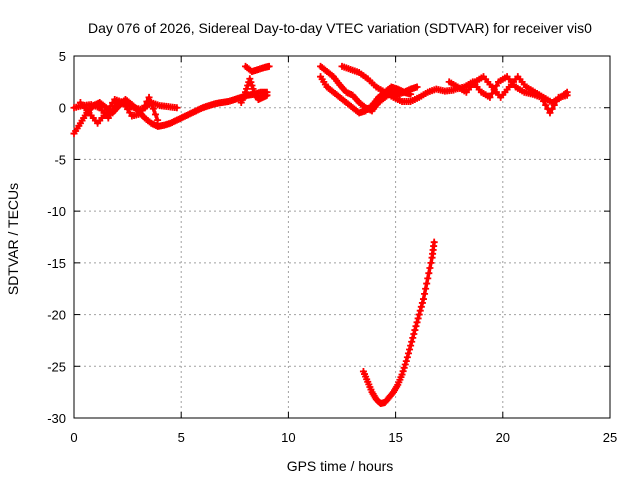 The image size is (640, 480). What do you see at coordinates (60, 159) in the screenshot?
I see `y-tick-label: -5` at bounding box center [60, 159].